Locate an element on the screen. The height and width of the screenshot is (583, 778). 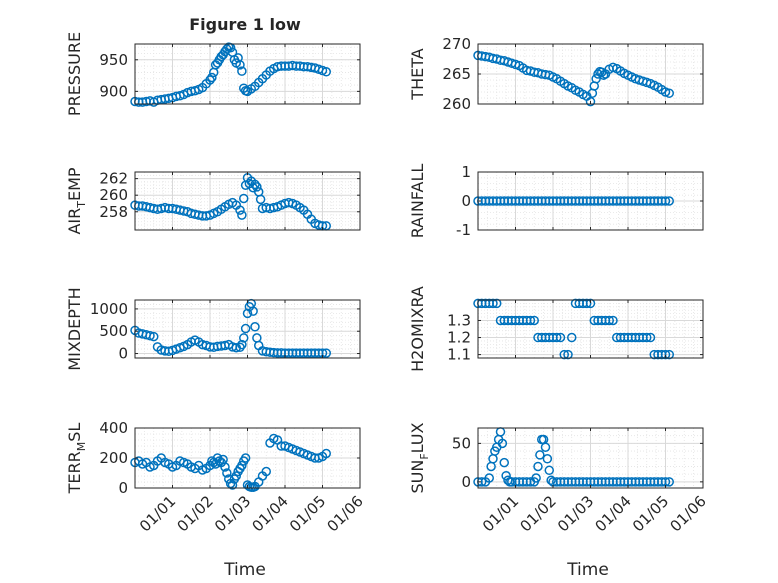
rainfall-y-tick-label: 0 is located at coordinates (466, 201).